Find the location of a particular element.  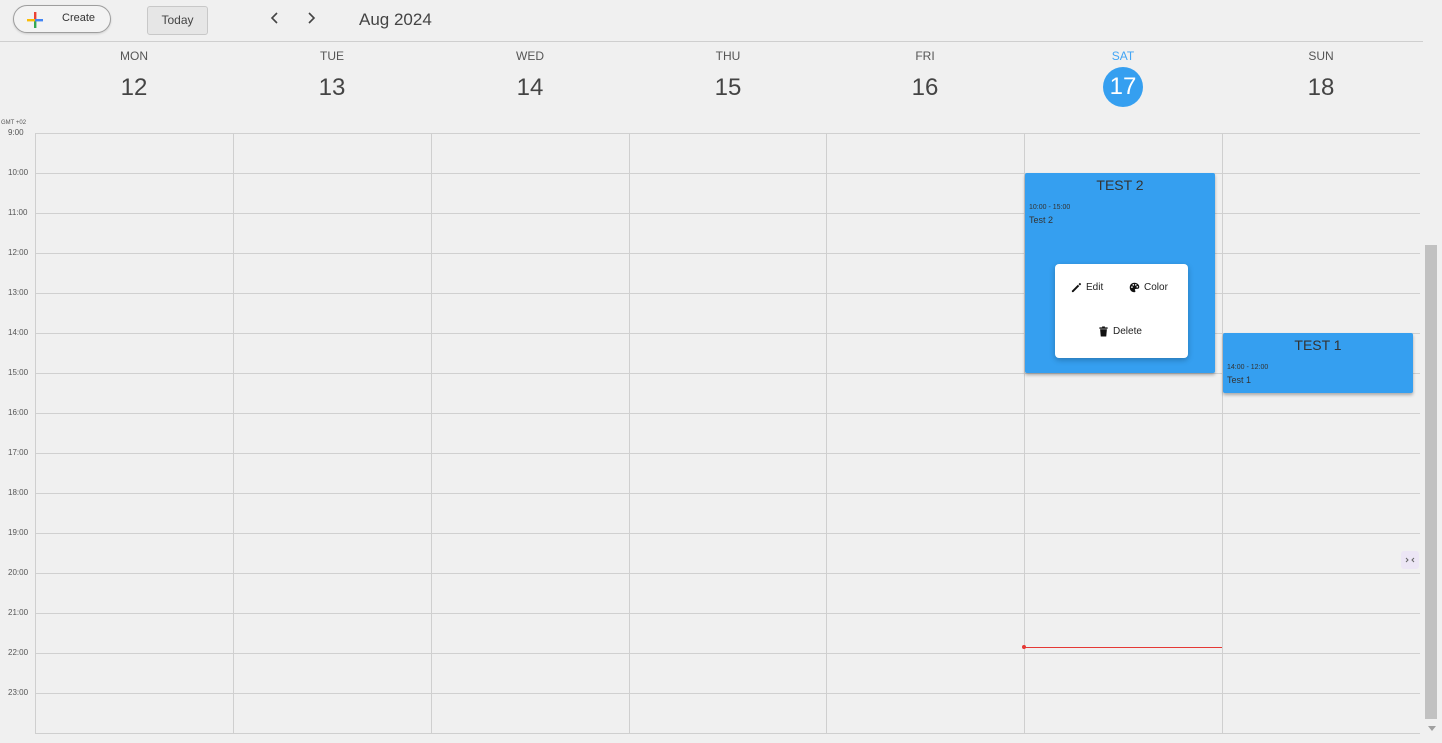

event-description: Test 1 is located at coordinates (1239, 380).